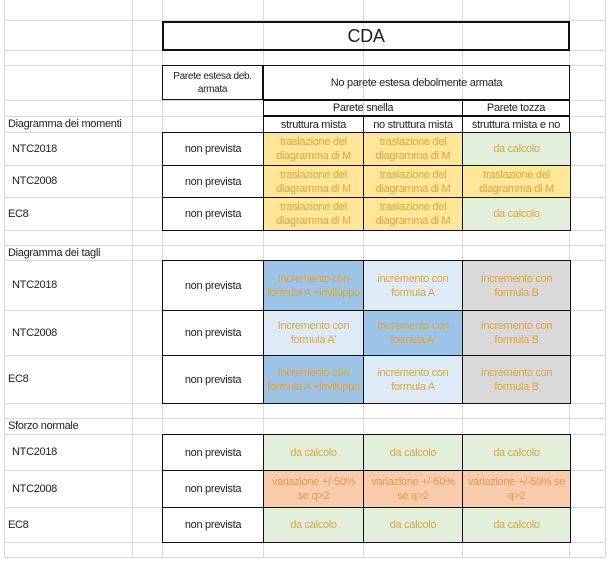 This screenshot has height=565, width=609. I want to click on table-title: CDA, so click(366, 36).